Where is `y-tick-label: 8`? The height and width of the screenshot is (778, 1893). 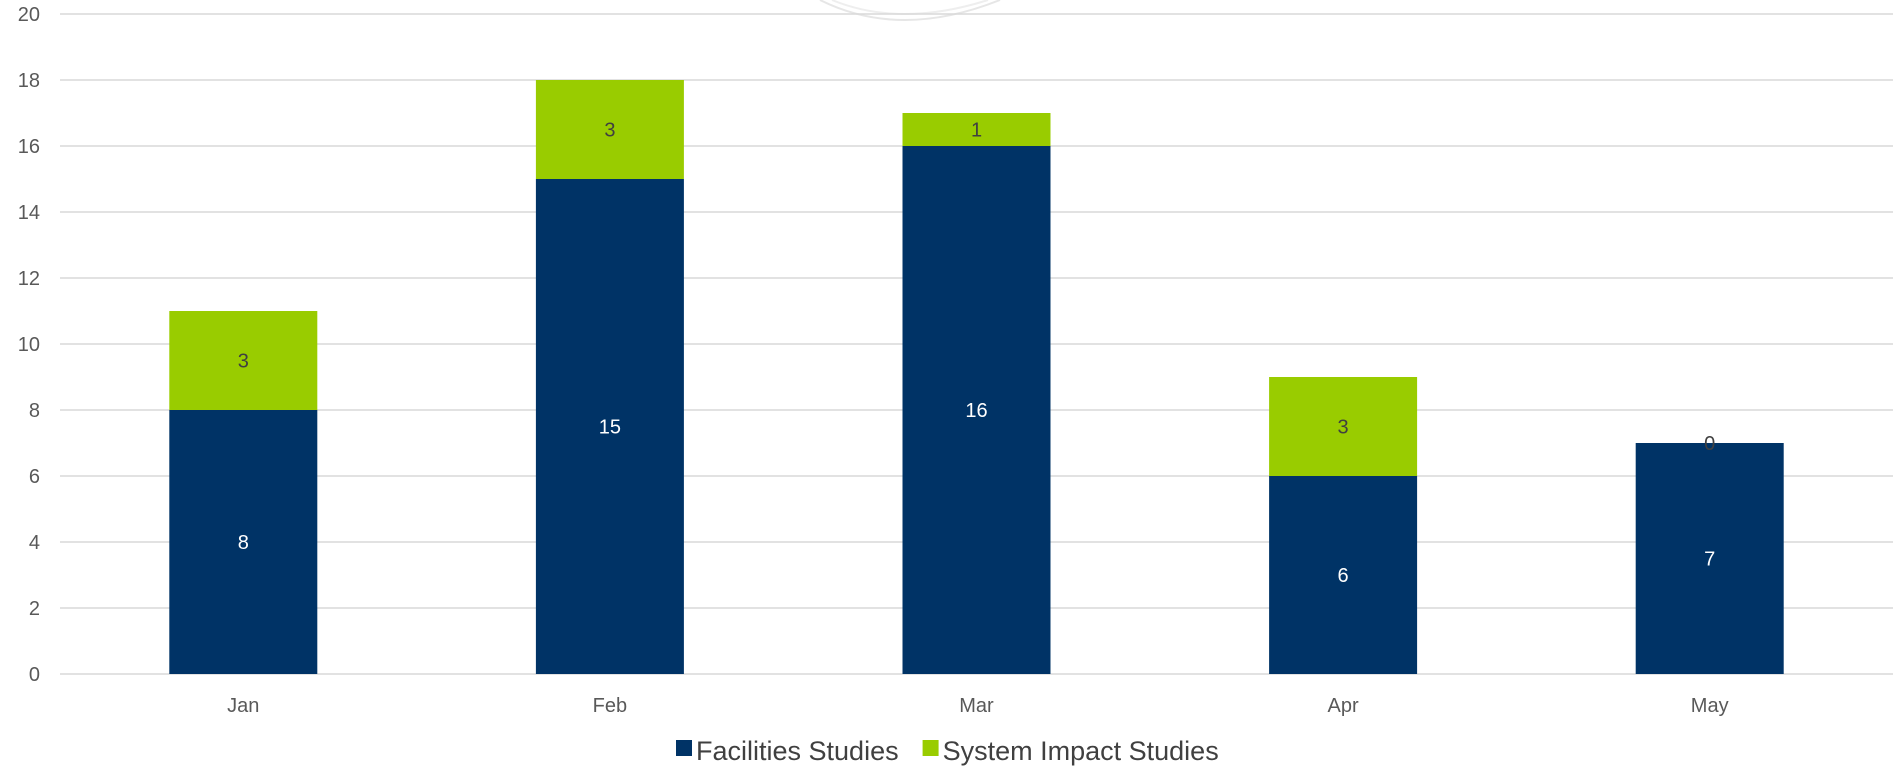
y-tick-label: 8 is located at coordinates (34, 411).